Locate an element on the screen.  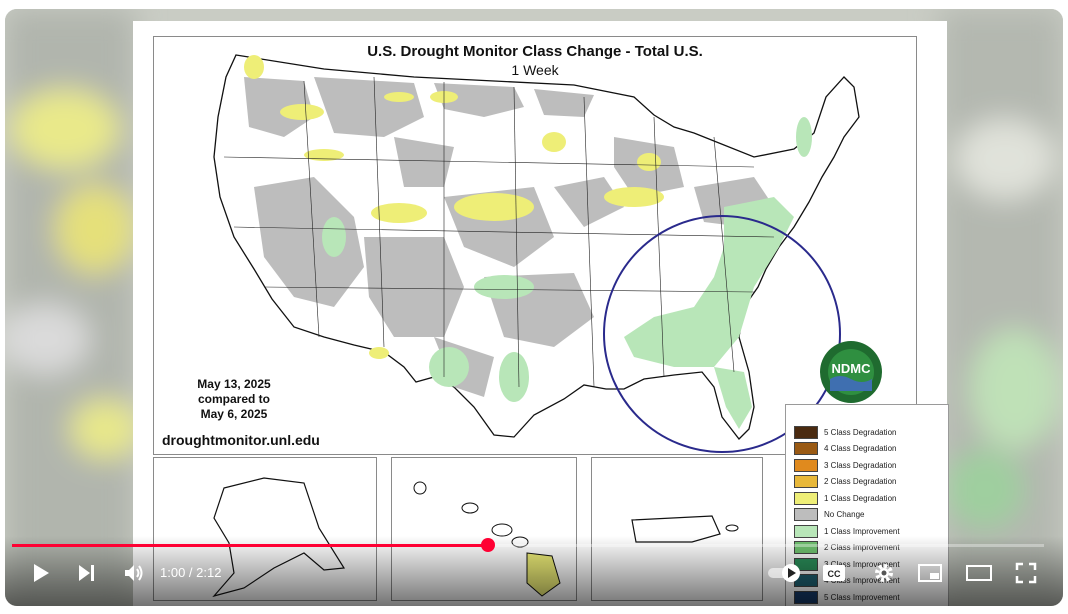
date-caption: May 13, 2025 compared to May 6, 2025 is located at coordinates (234, 399).